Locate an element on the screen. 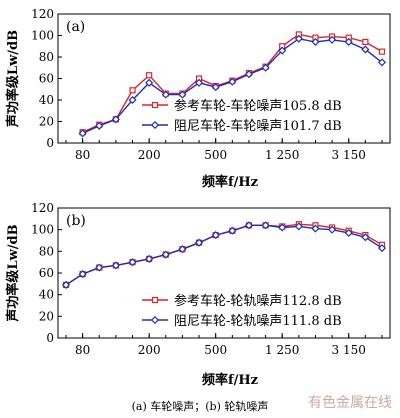 Image resolution: width=400 pixels, height=418 pixels. series-line is located at coordinates (224, 255).